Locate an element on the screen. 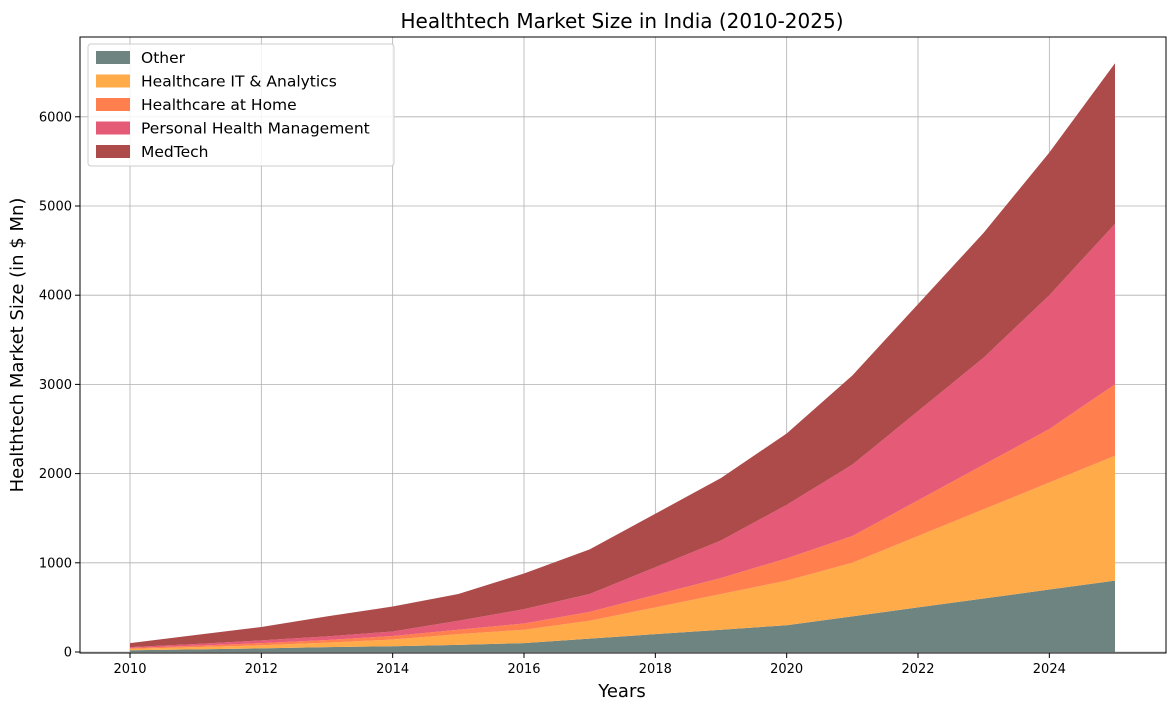 The image size is (1174, 710). x-tick-label: 2014 is located at coordinates (392, 669).